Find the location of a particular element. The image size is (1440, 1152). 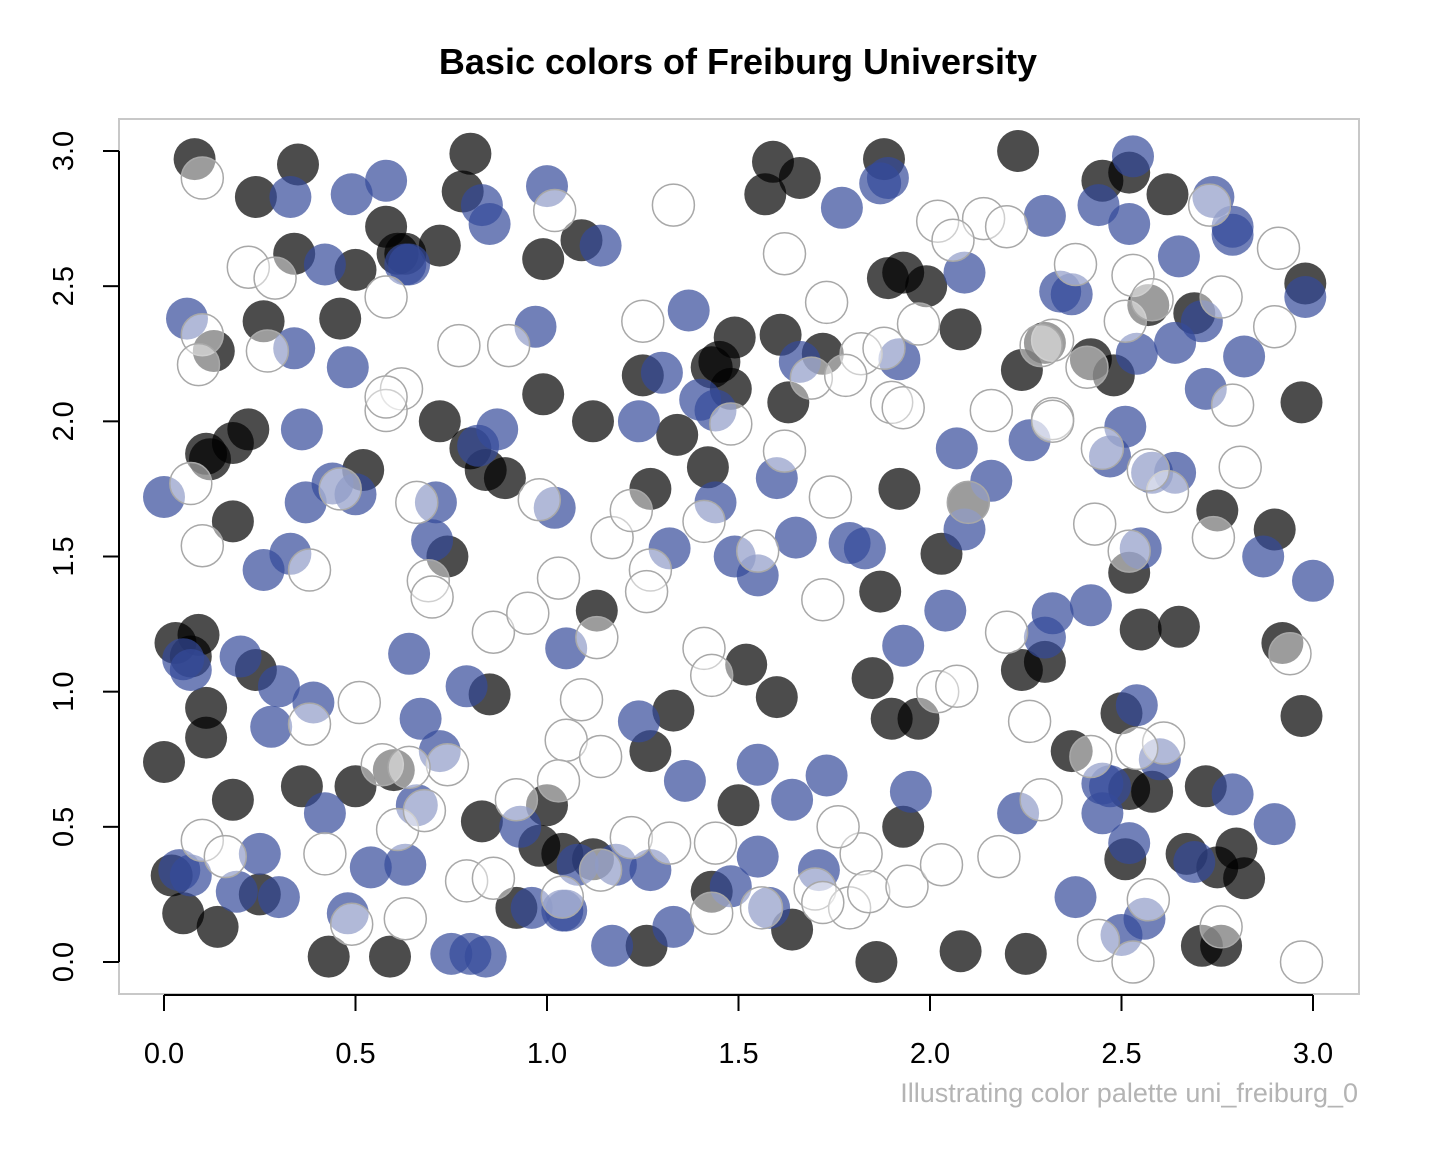

x-tick-label: 0.0 is located at coordinates (164, 1054).